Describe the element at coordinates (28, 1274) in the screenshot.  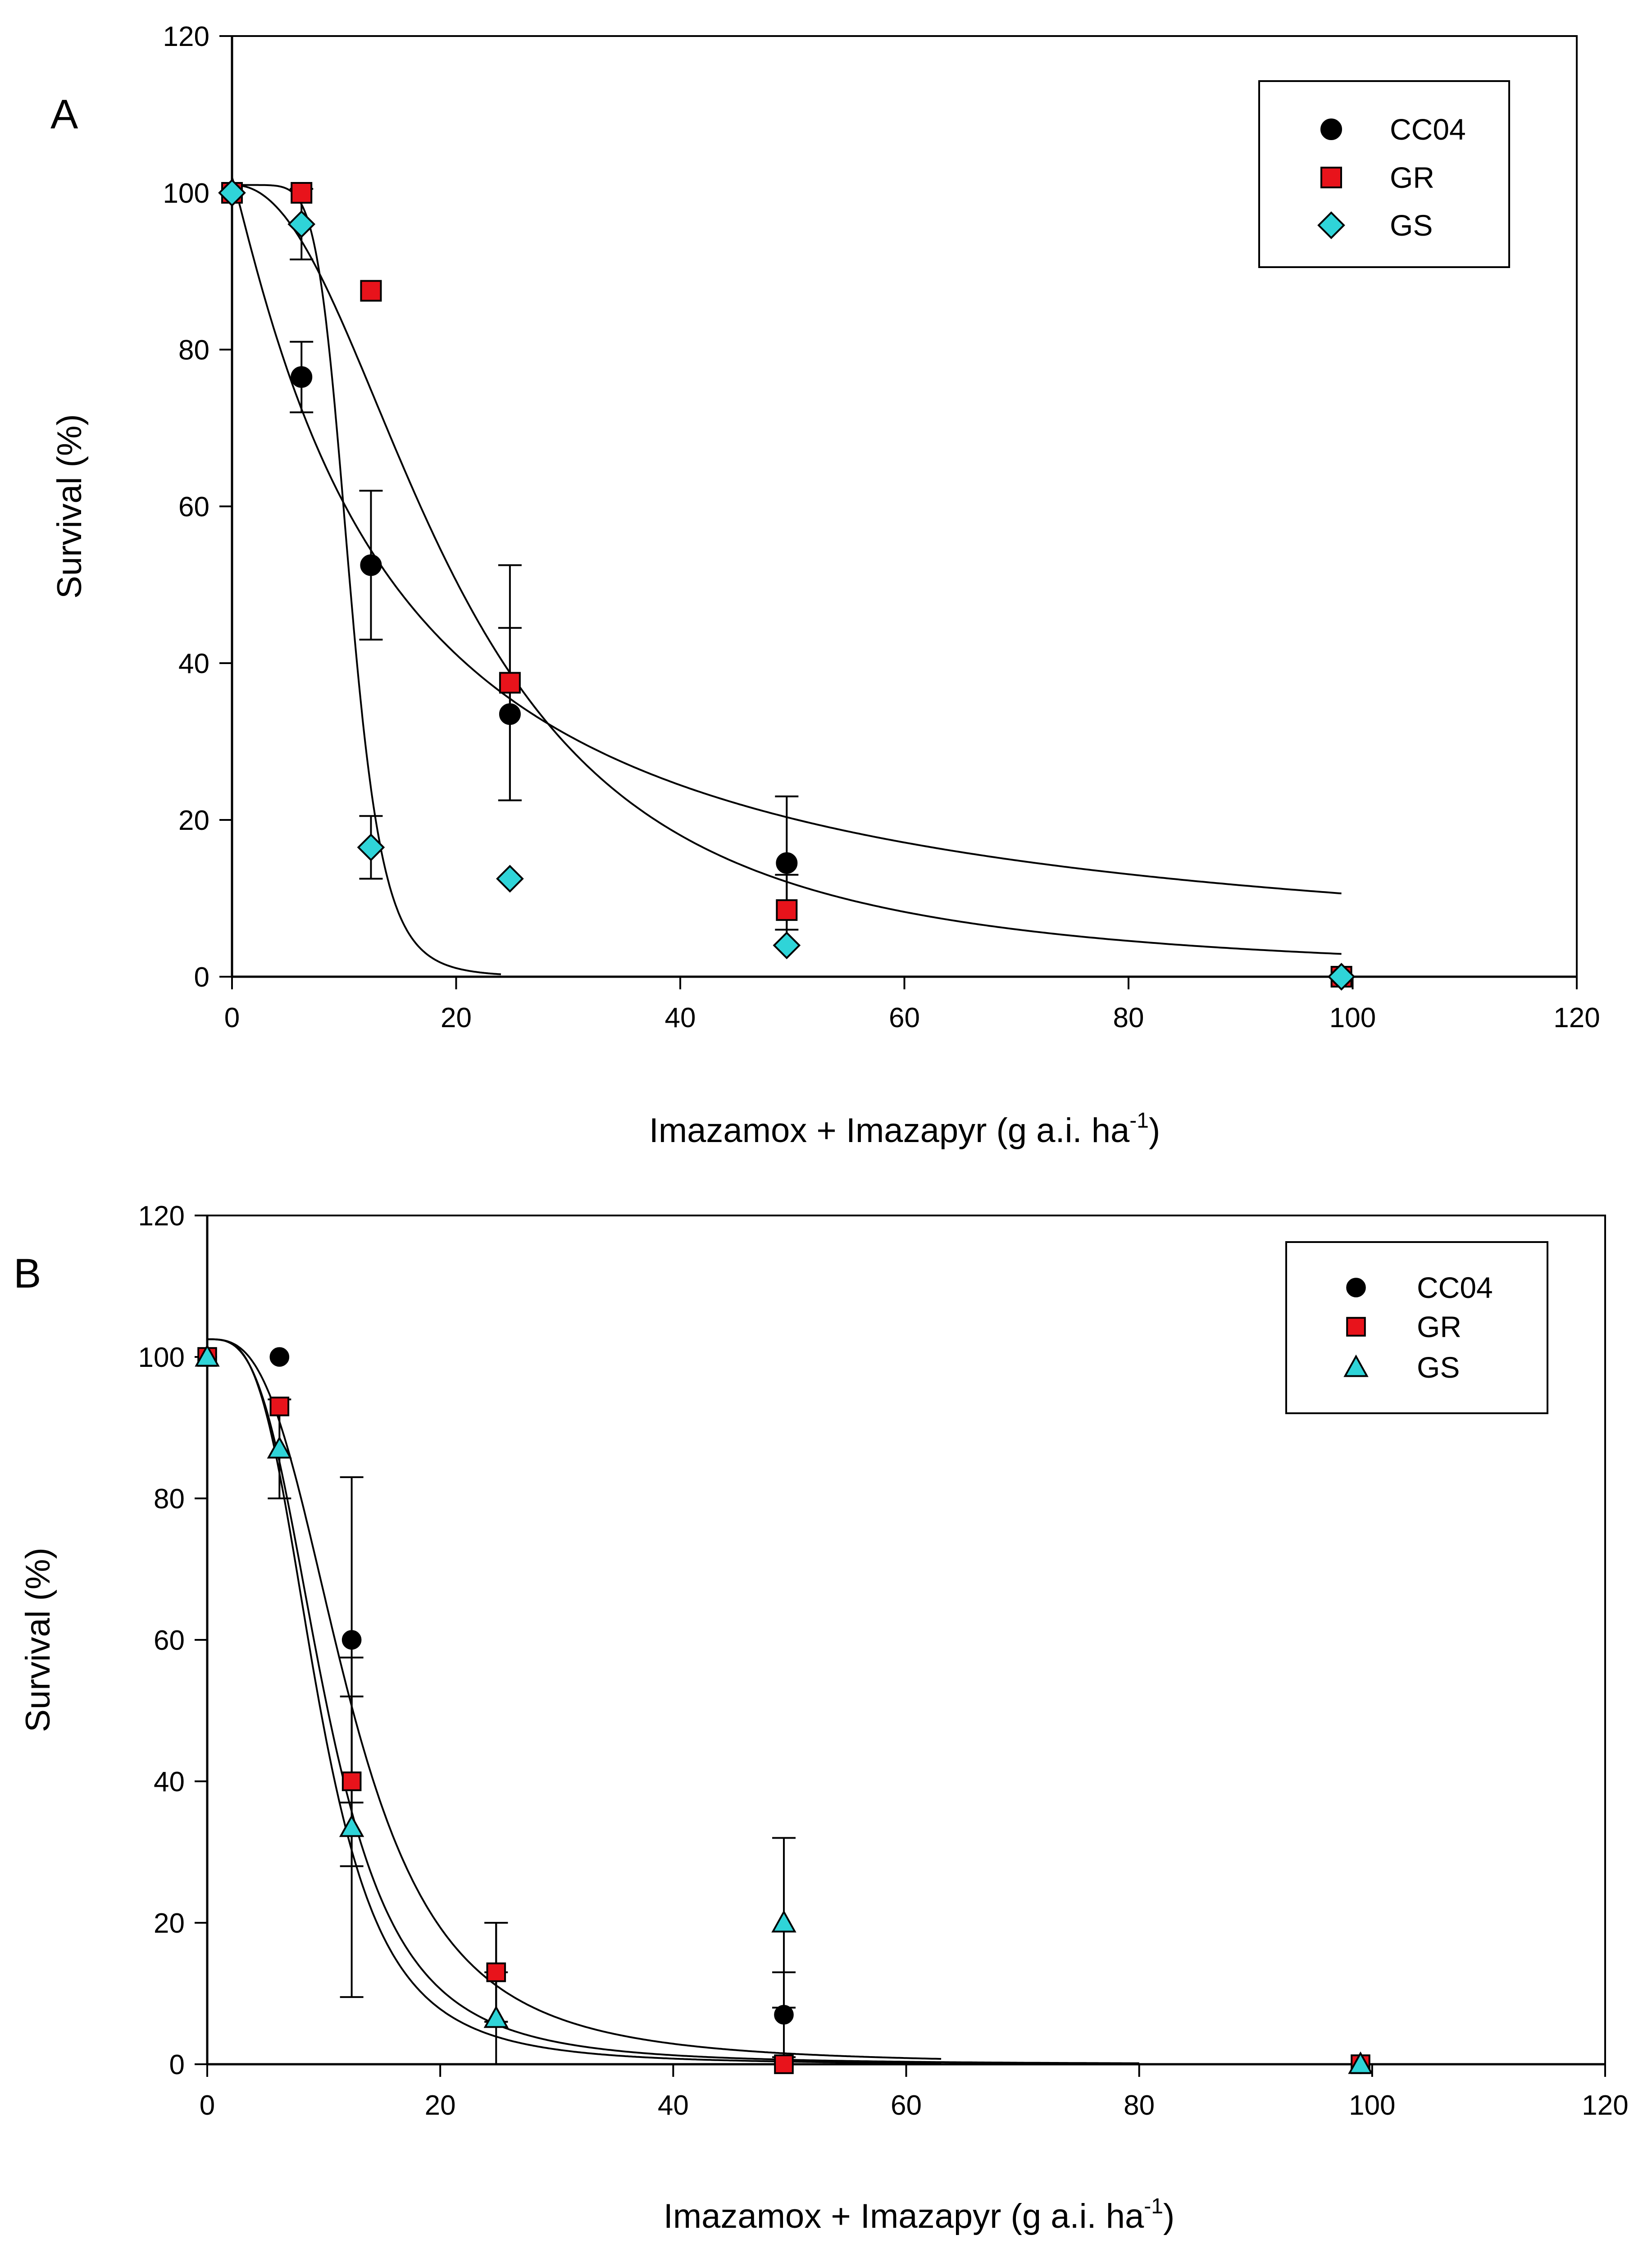
I see `panel-label: B` at that location.